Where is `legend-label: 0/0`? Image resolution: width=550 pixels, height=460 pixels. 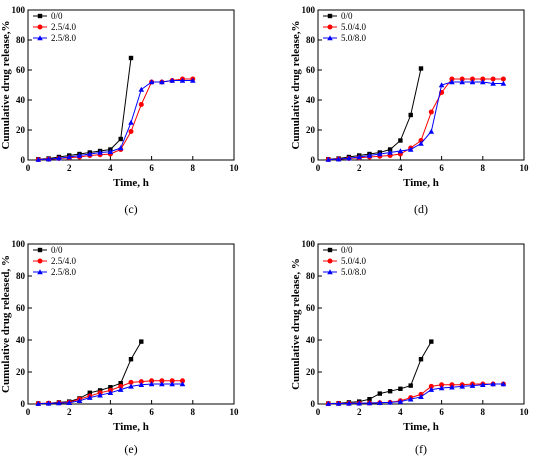 legend-label: 0/0 is located at coordinates (347, 16).